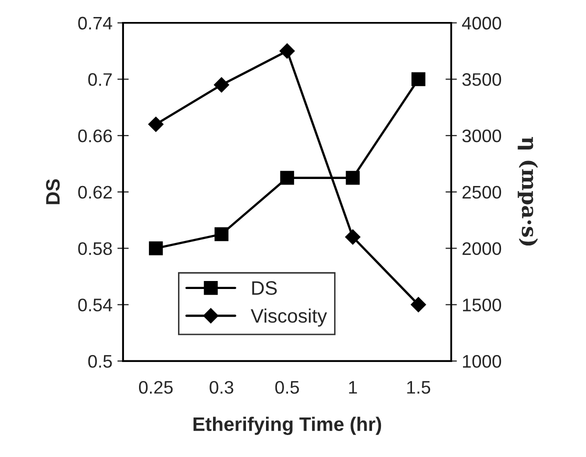 The height and width of the screenshot is (457, 586). What do you see at coordinates (95, 136) in the screenshot?
I see `y-tick-label: 0.66` at bounding box center [95, 136].